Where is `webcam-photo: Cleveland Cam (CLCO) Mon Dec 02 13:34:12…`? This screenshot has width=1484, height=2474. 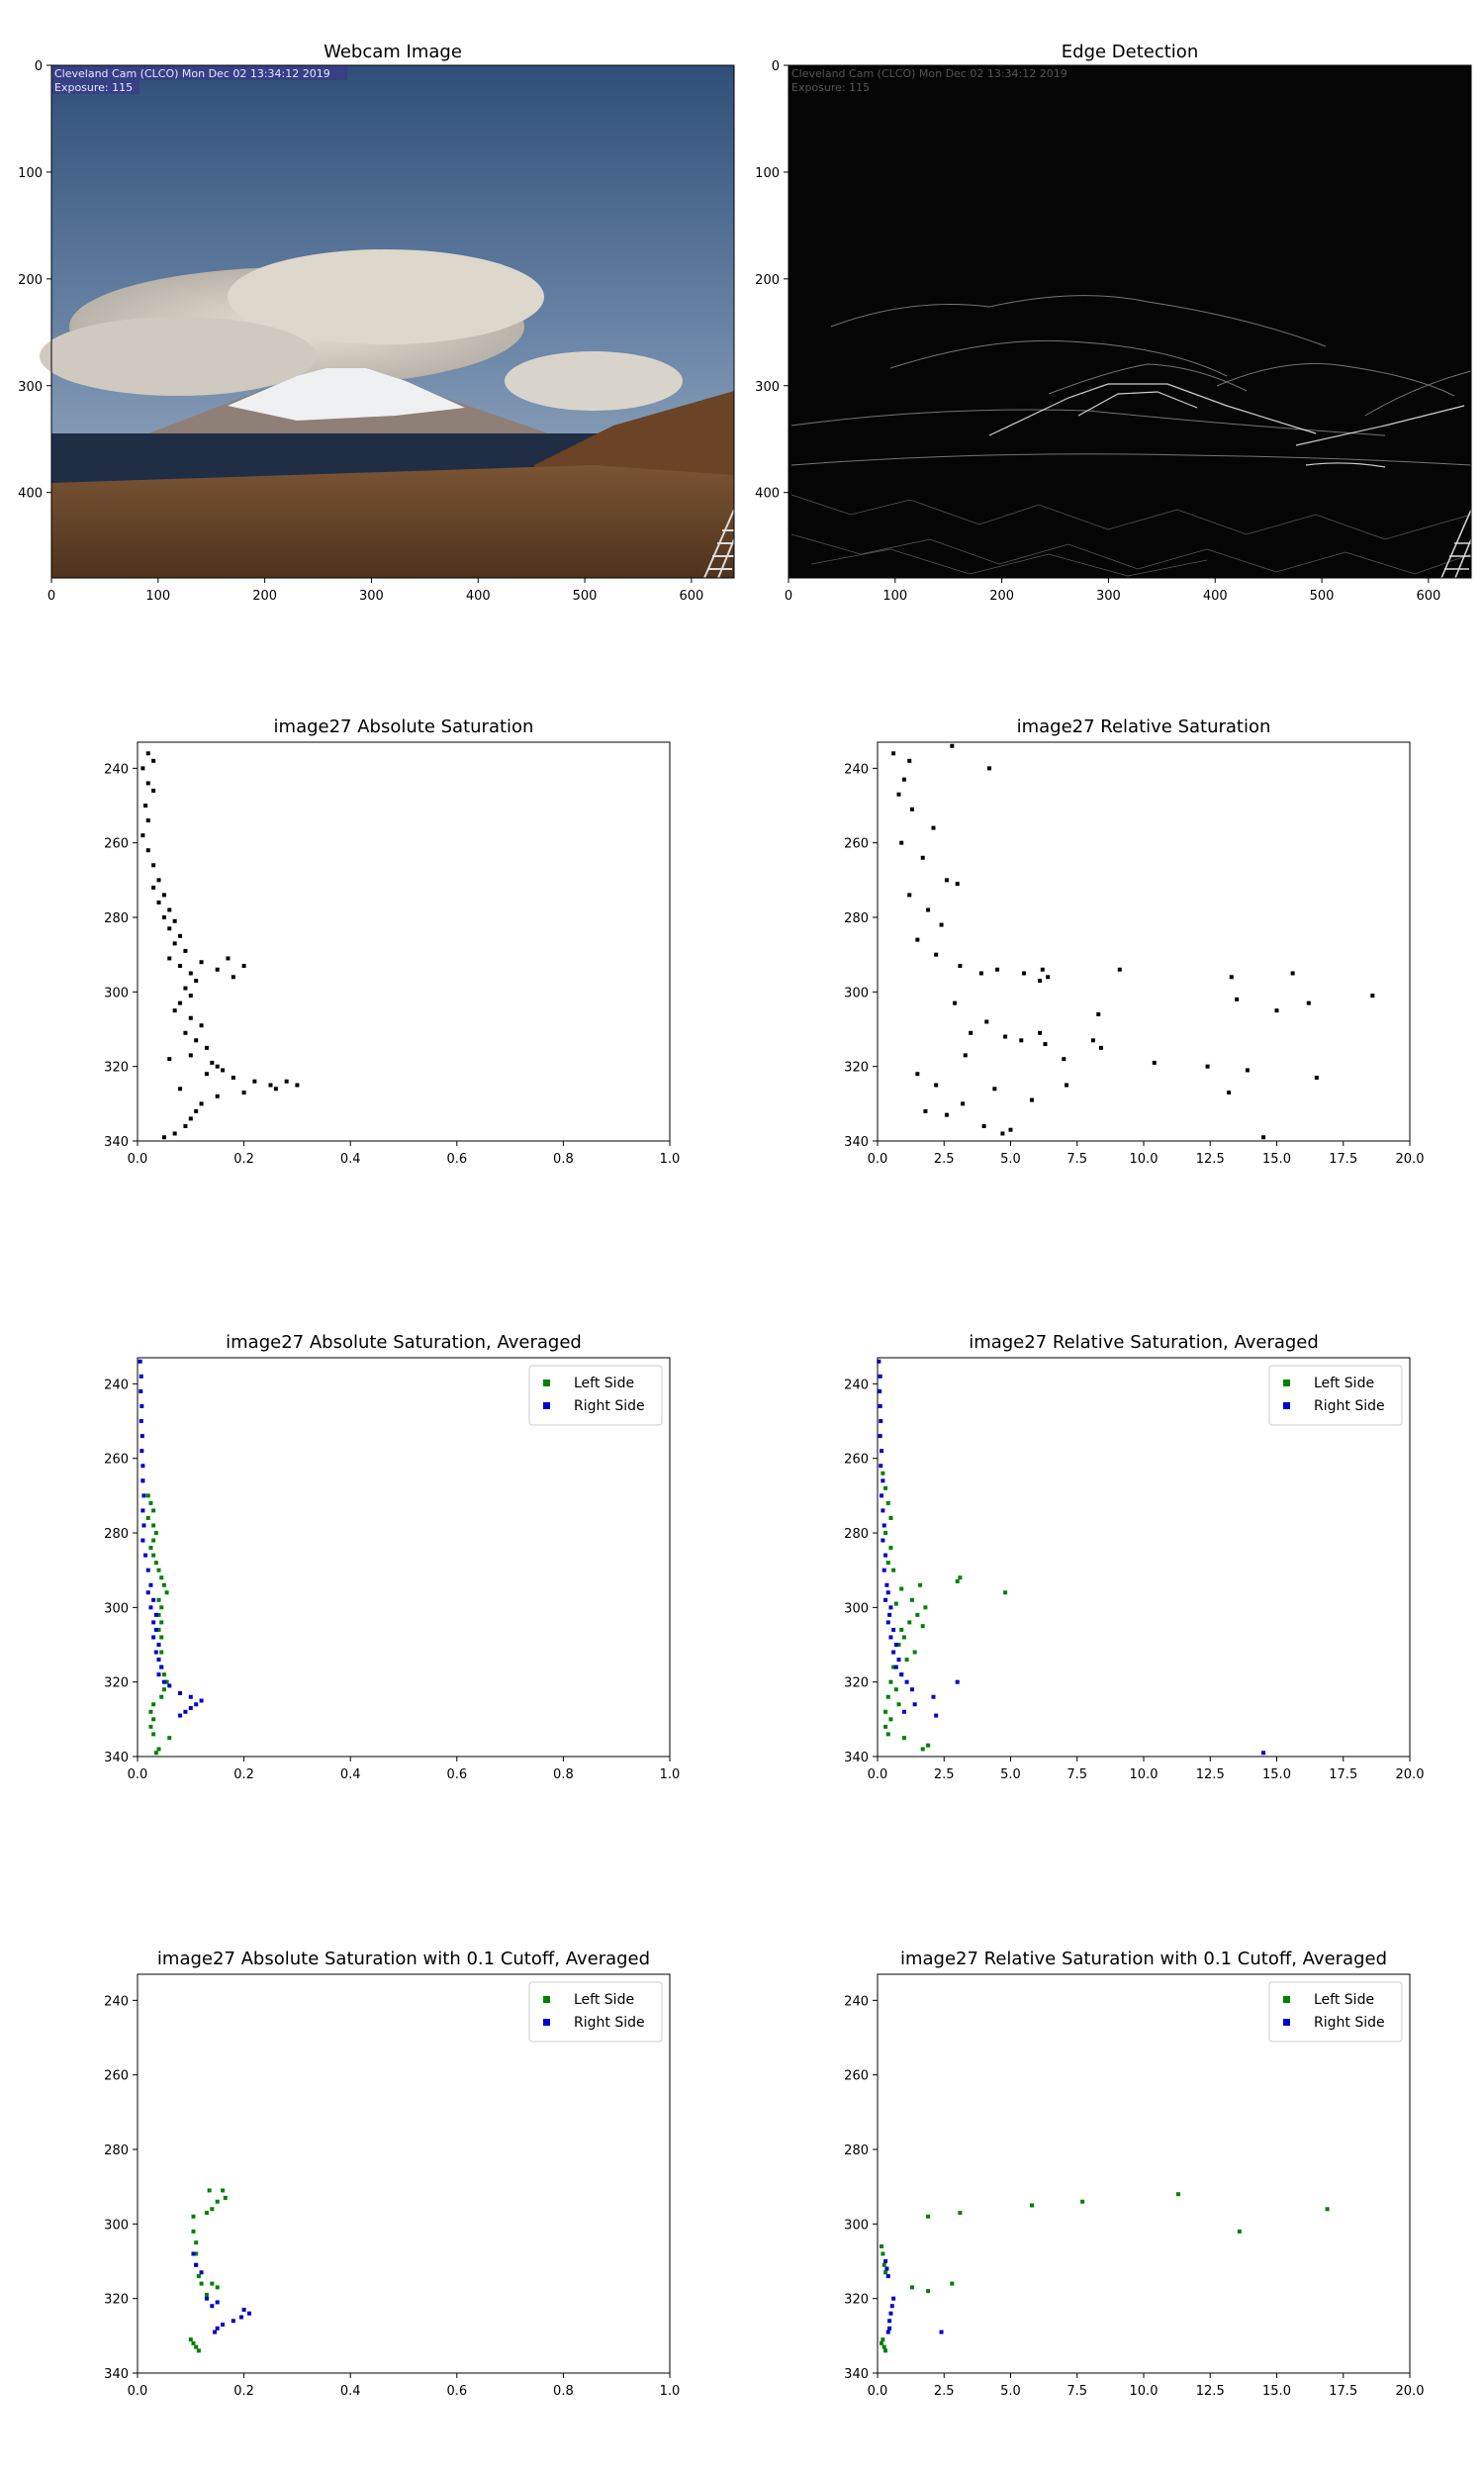 webcam-photo: Cleveland Cam (CLCO) Mon Dec 02 13:34:12… is located at coordinates (387, 322).